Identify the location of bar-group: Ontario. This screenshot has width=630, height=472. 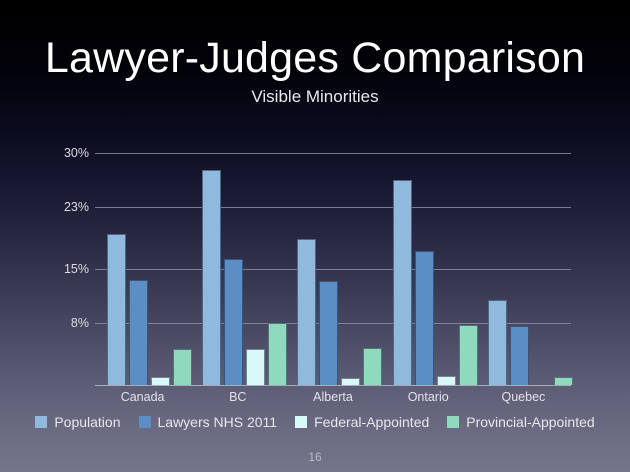
(429, 278).